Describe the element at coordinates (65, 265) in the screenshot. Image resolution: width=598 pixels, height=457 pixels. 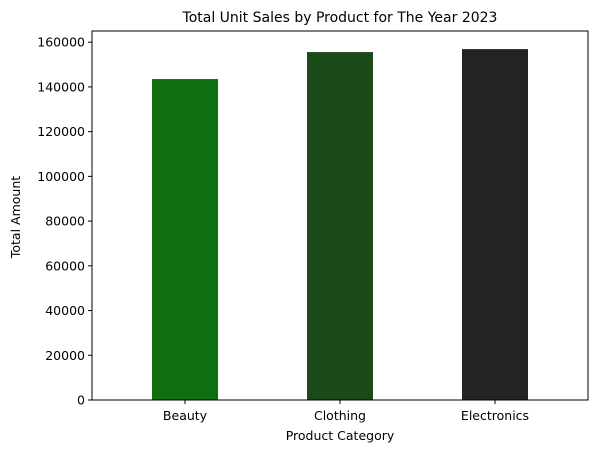
I see `y-tick-label: 60000` at that location.